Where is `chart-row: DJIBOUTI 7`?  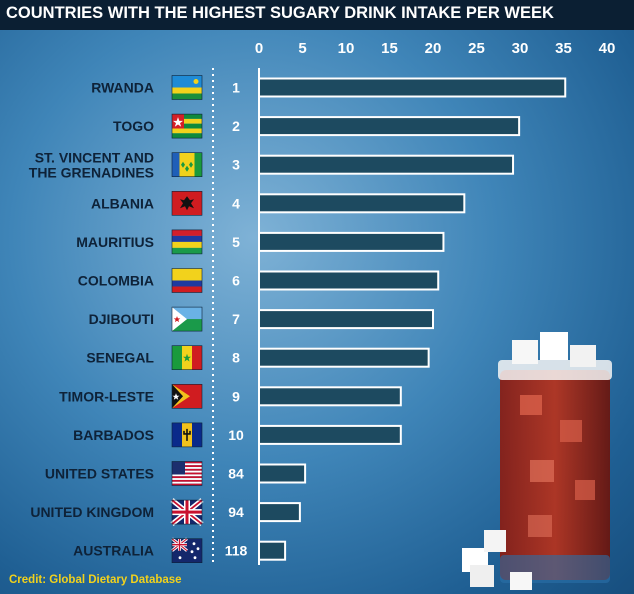 chart-row: DJIBOUTI 7 is located at coordinates (261, 319).